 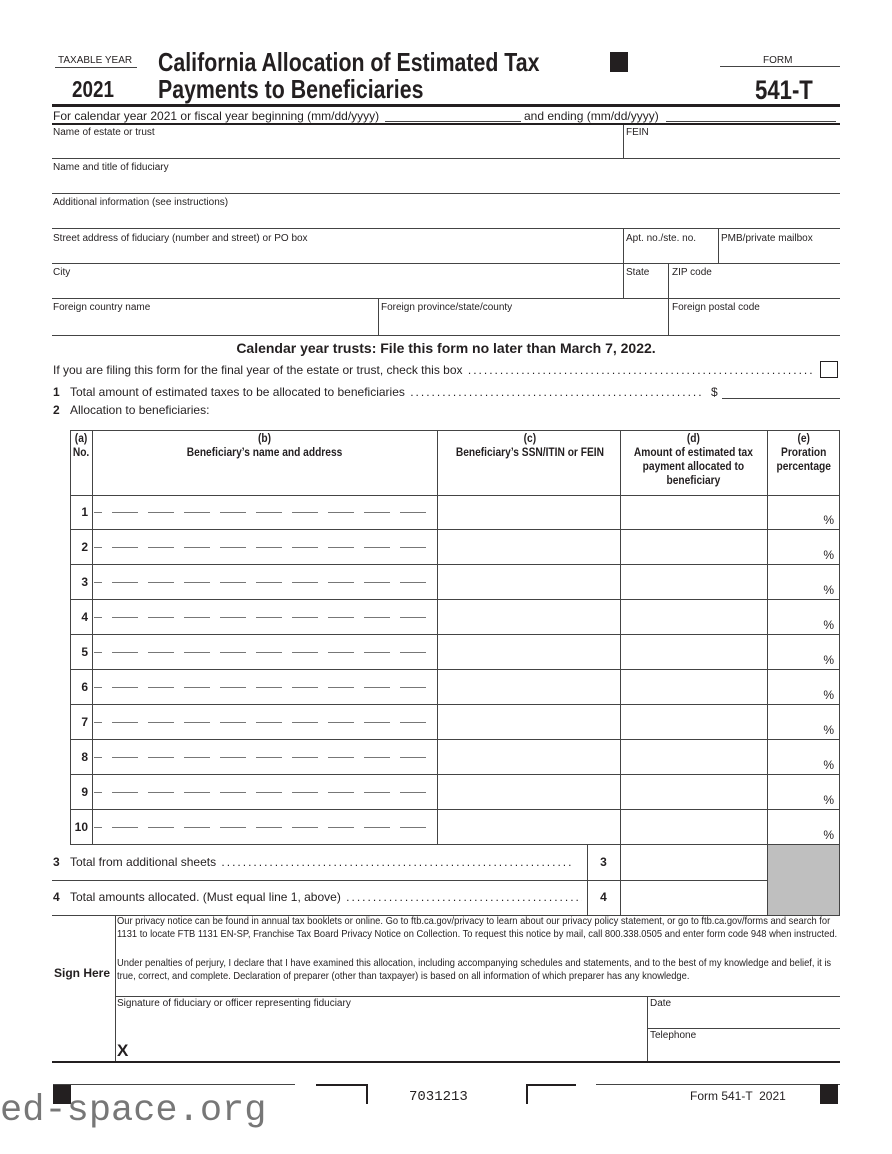 What do you see at coordinates (781, 398) in the screenshot?
I see `line1-amount-field` at bounding box center [781, 398].